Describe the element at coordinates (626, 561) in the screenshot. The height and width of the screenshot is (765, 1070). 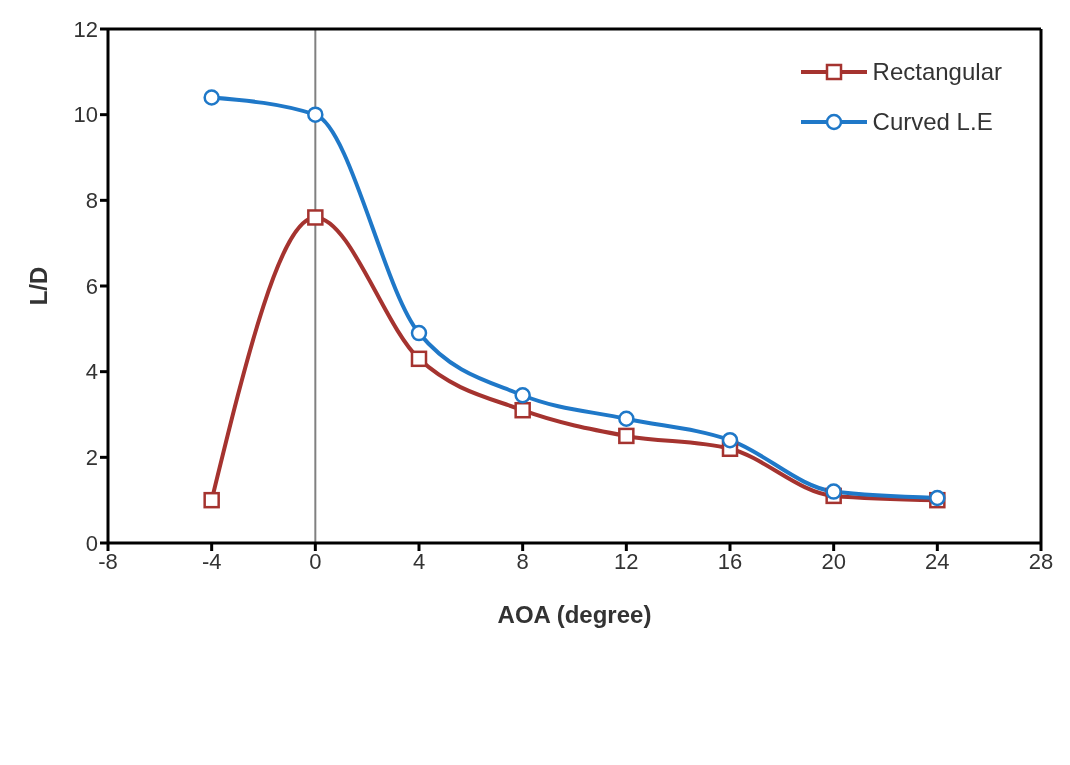
I see `x-tick-label: 12` at that location.